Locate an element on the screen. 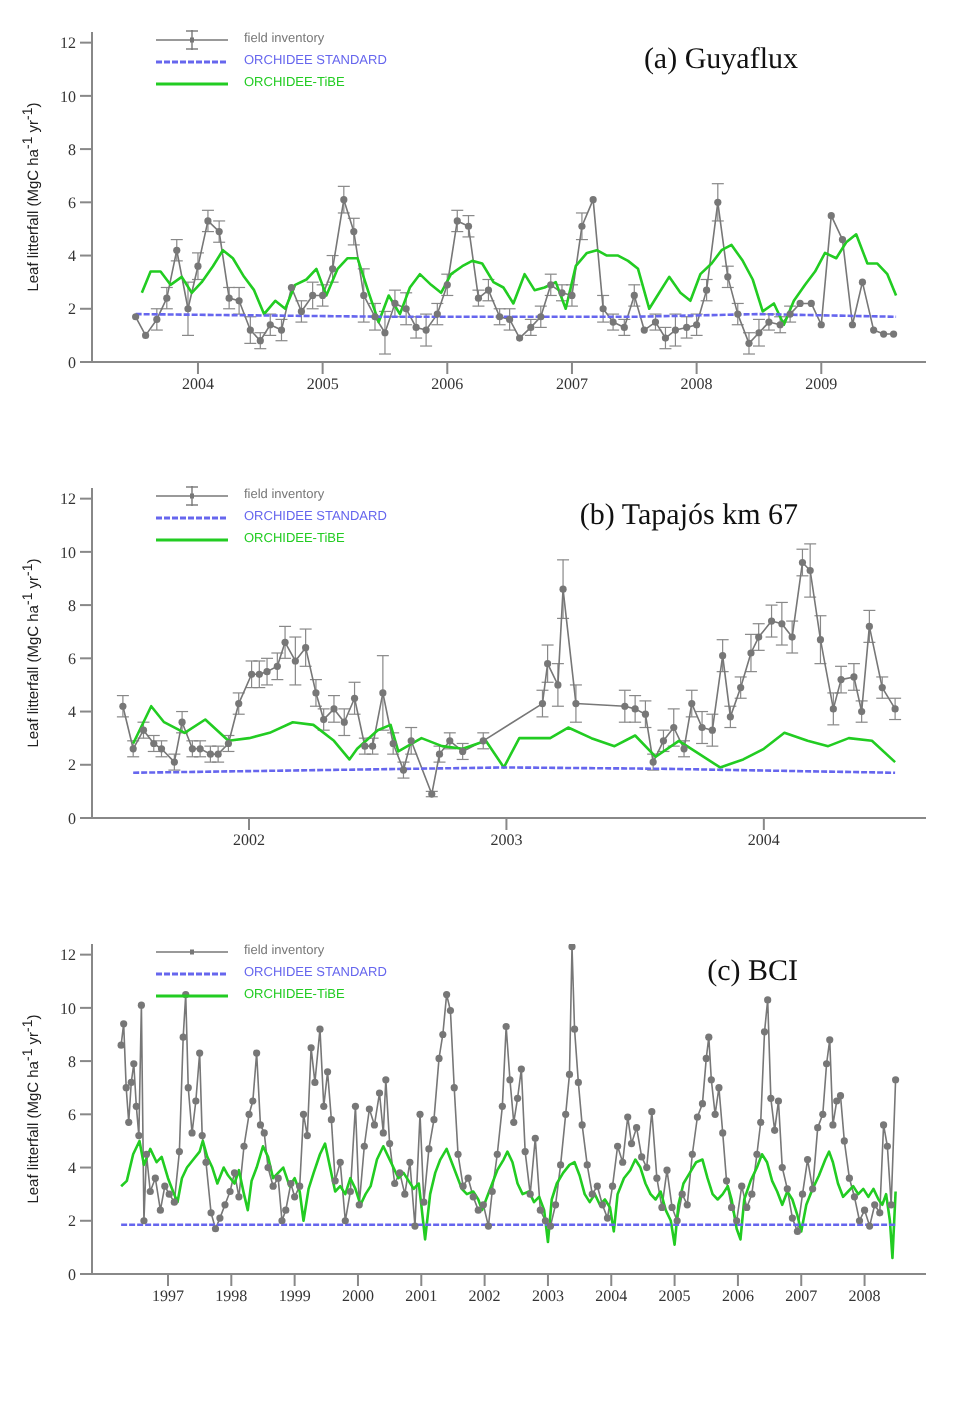  x-tick-label: 2000 is located at coordinates (357, 1296).